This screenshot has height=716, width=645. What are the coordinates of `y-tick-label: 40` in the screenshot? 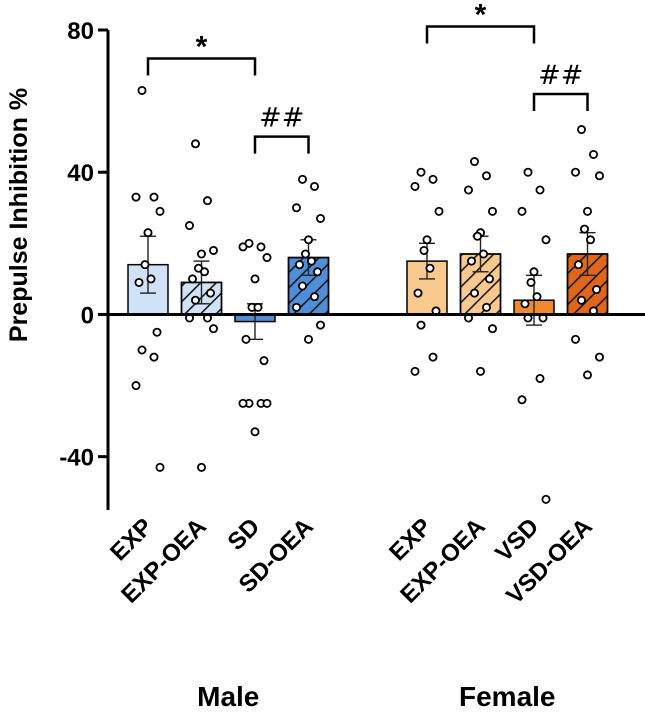 It's located at (80, 173).